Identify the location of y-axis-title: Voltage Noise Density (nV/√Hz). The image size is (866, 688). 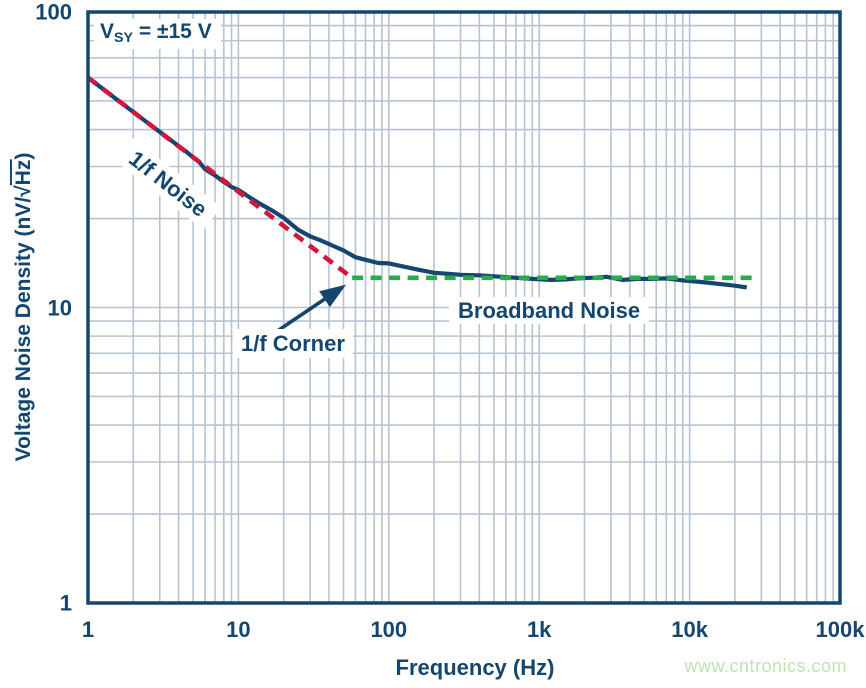
(22, 307).